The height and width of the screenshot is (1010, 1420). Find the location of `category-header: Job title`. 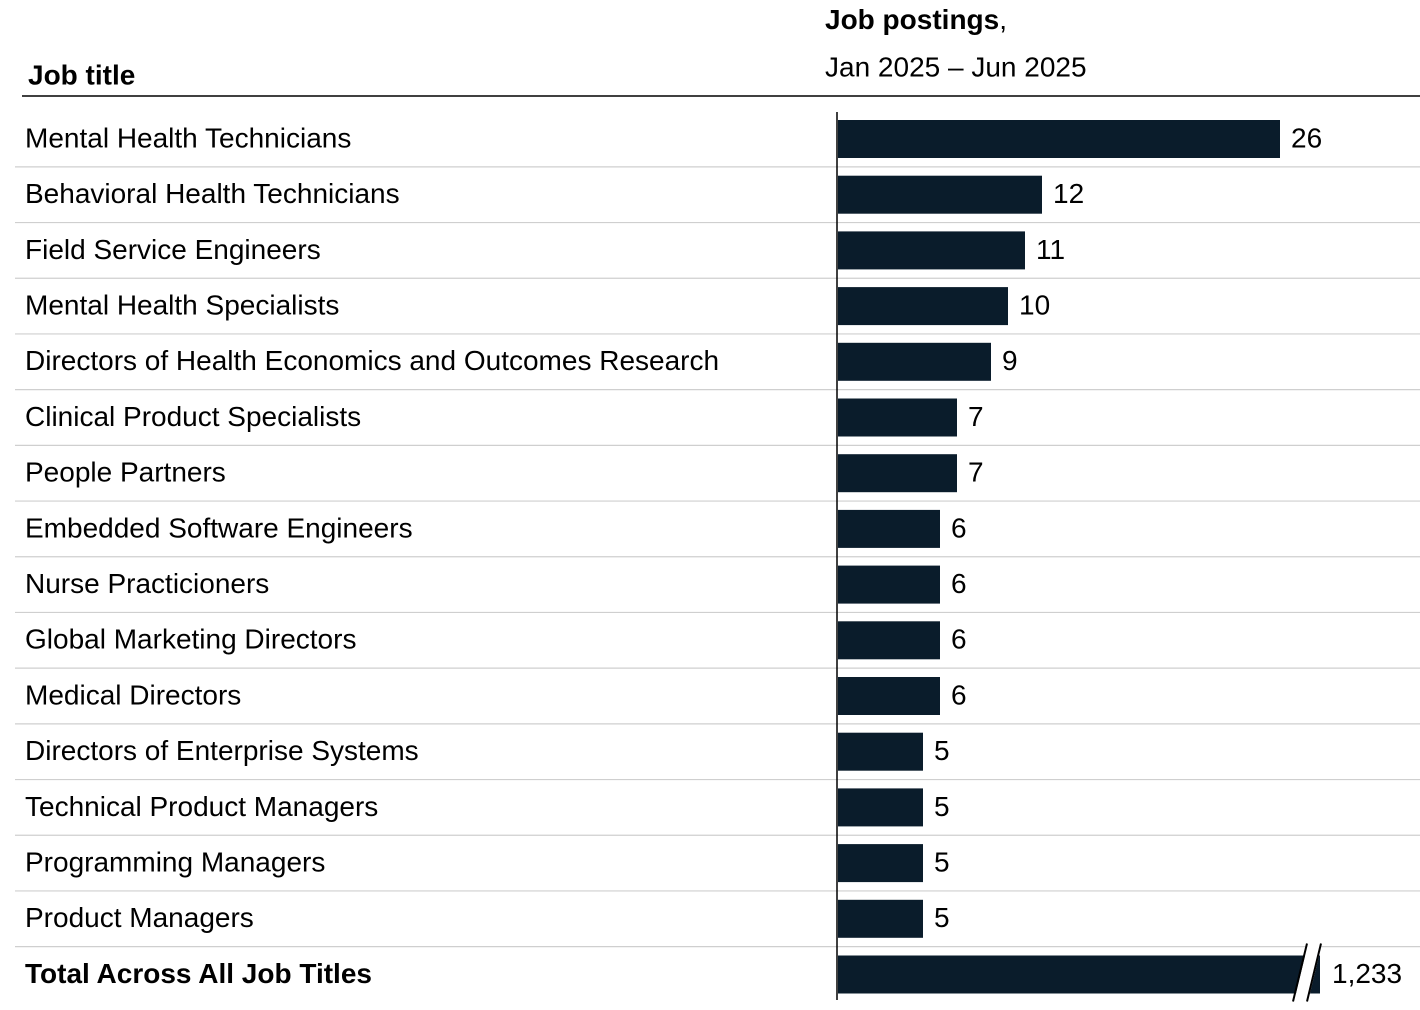

category-header: Job title is located at coordinates (81, 74).